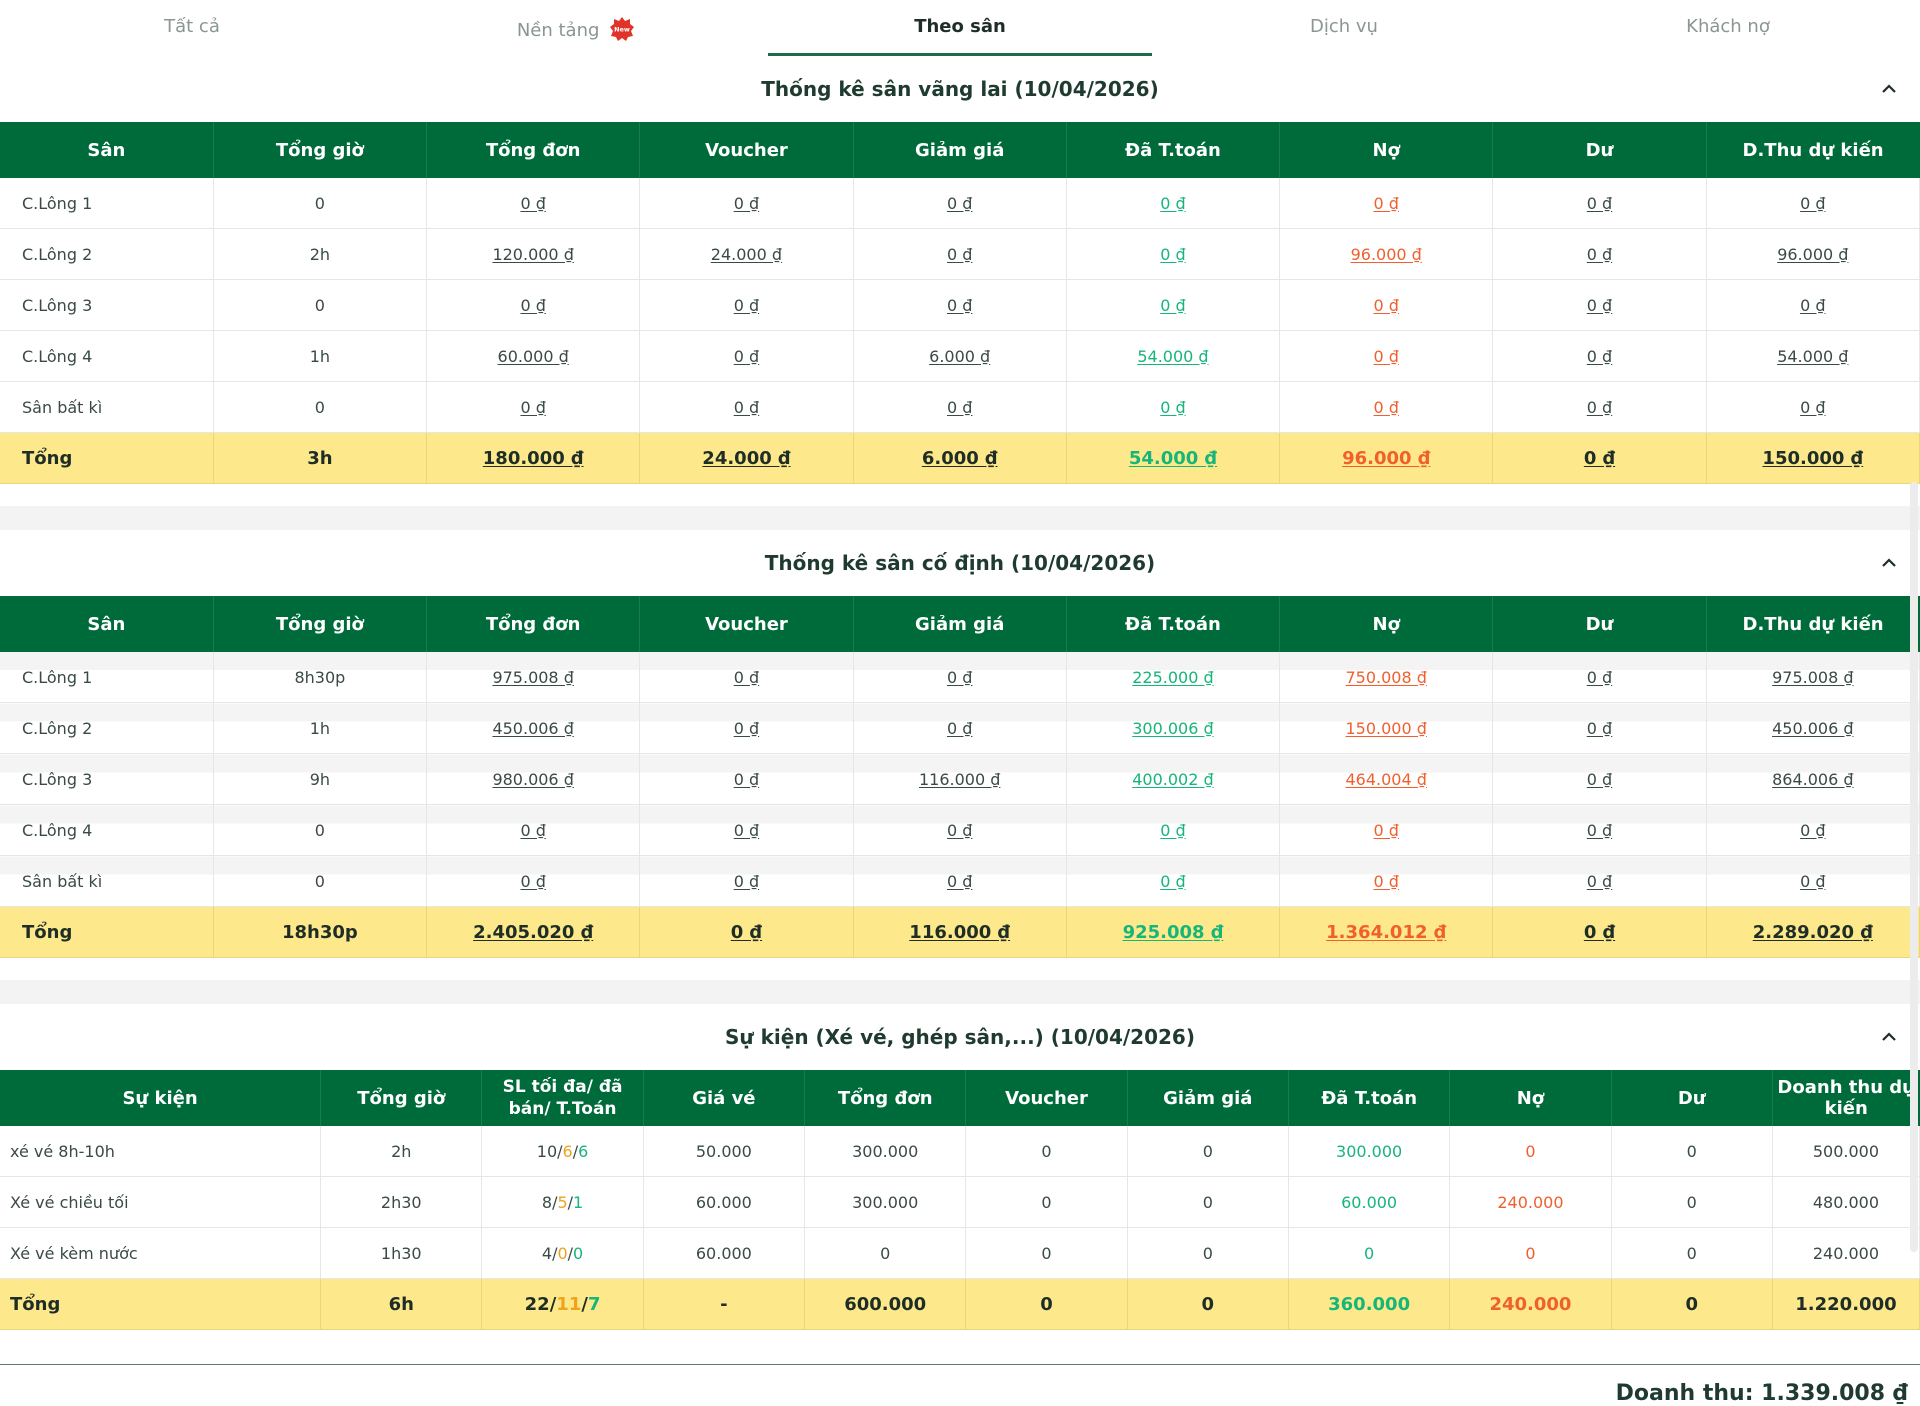 The height and width of the screenshot is (1406, 1920). I want to click on cell-hours: 6h, so click(401, 1304).